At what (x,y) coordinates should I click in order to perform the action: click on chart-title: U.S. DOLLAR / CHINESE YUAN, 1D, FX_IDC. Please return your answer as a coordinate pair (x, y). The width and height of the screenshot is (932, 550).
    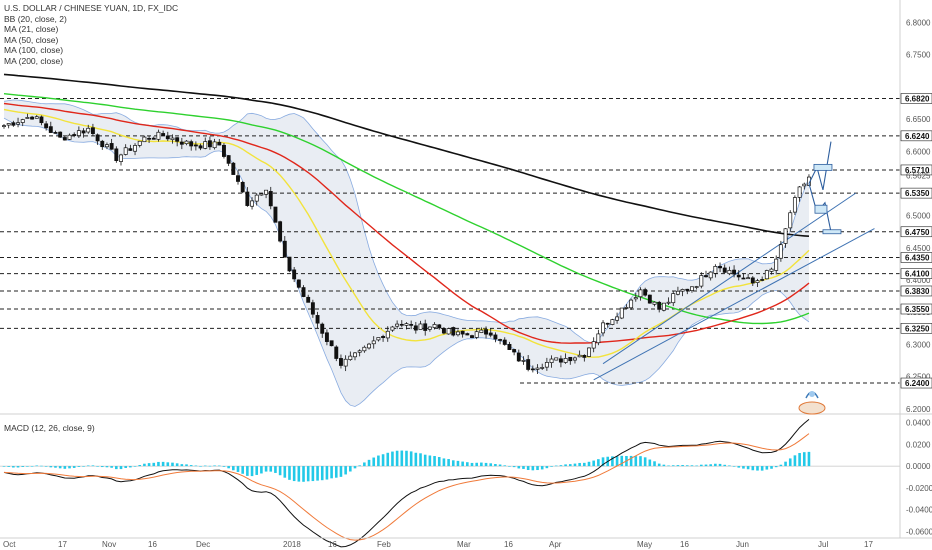
    Looking at the image, I should click on (91, 8).